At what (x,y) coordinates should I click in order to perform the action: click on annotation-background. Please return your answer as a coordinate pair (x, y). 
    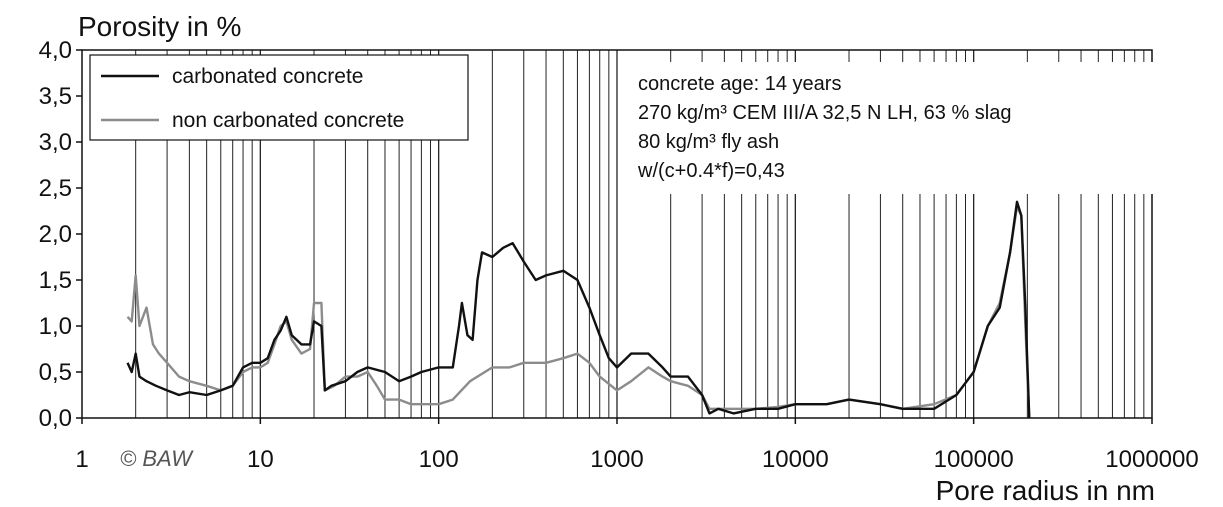
    Looking at the image, I should click on (890, 128).